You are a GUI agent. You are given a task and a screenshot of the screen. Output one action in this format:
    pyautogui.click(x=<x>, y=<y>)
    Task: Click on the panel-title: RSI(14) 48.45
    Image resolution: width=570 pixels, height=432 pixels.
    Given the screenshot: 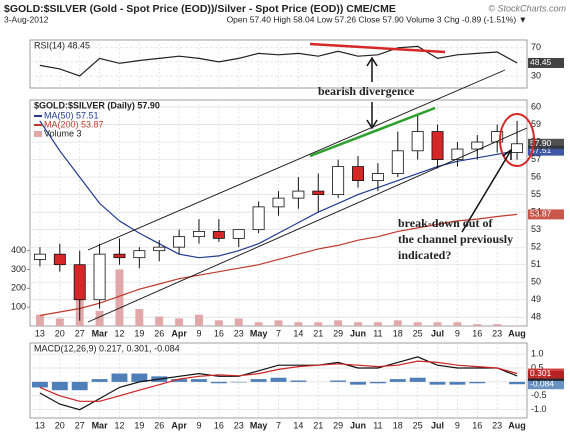 What is the action you would take?
    pyautogui.click(x=62, y=45)
    